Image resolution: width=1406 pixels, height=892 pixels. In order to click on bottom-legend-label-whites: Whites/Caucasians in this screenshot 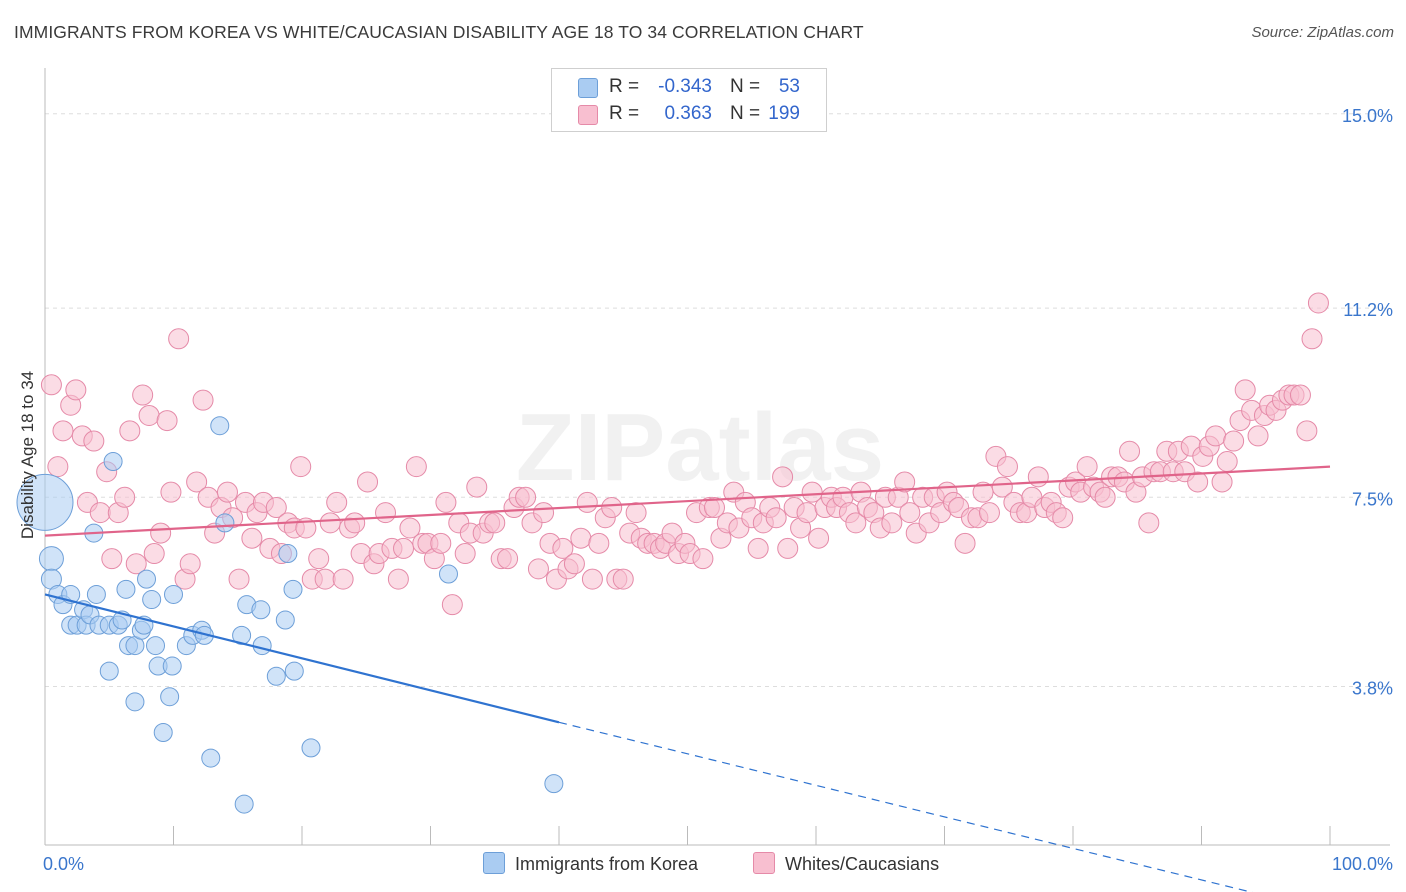, I will do `click(862, 864)`.